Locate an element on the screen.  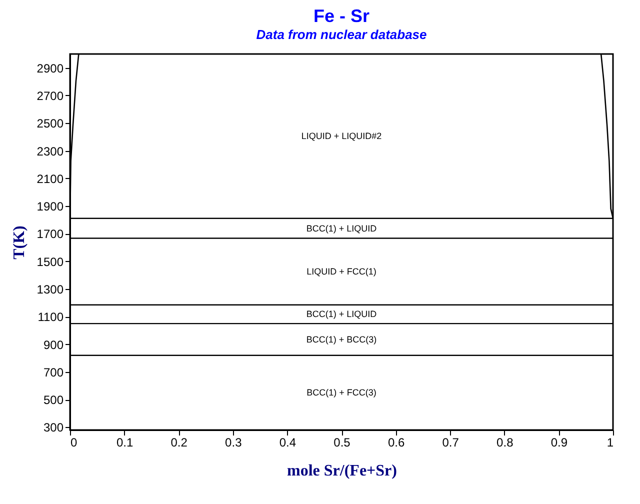
y-tick-label: 2700 is located at coordinates (50, 95).